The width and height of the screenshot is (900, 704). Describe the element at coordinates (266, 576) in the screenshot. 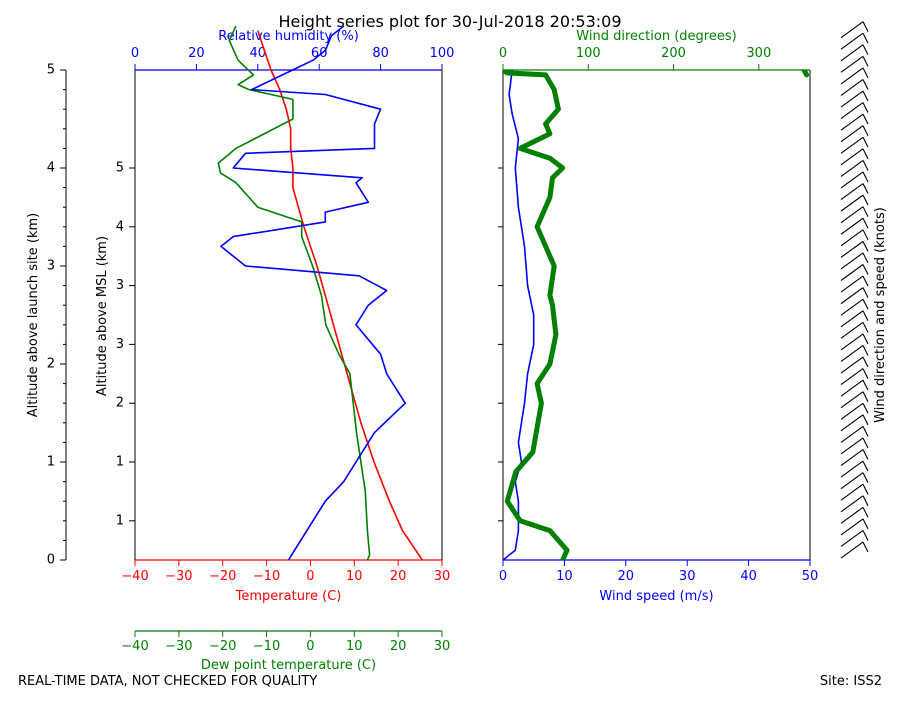

I see `temperature-tick-label: −10` at that location.